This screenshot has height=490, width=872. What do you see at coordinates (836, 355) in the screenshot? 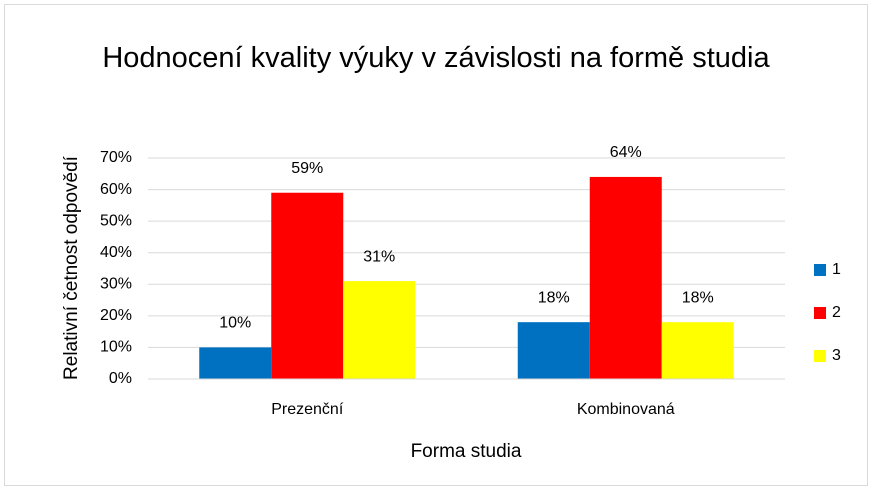
I see `legend-label: 3` at bounding box center [836, 355].